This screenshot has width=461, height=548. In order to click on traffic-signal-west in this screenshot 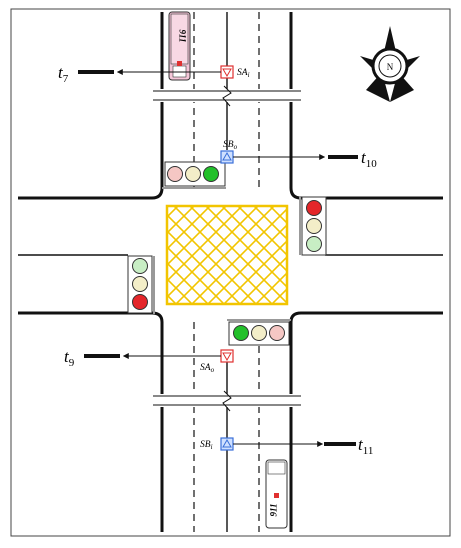, I will do `click(141, 284)`.